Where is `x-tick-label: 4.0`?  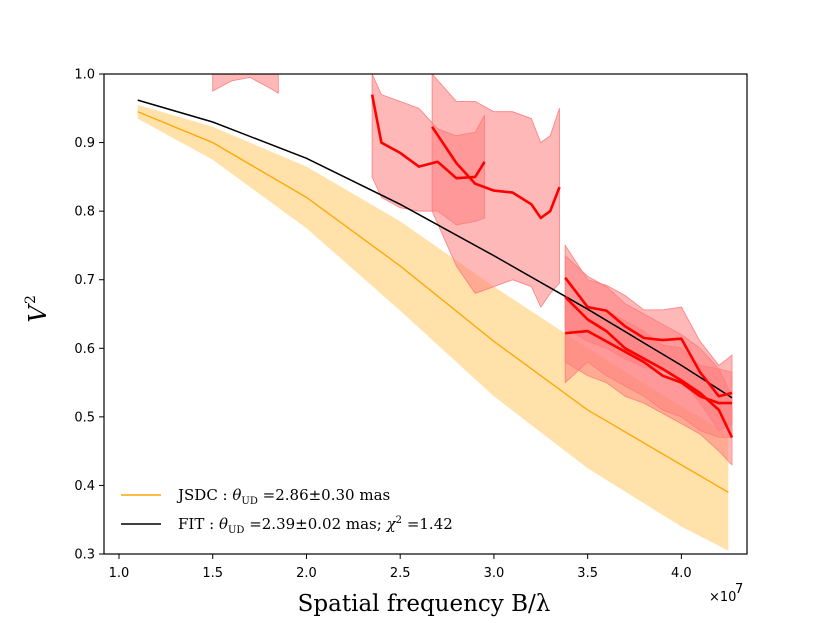
x-tick-label: 4.0 is located at coordinates (681, 573).